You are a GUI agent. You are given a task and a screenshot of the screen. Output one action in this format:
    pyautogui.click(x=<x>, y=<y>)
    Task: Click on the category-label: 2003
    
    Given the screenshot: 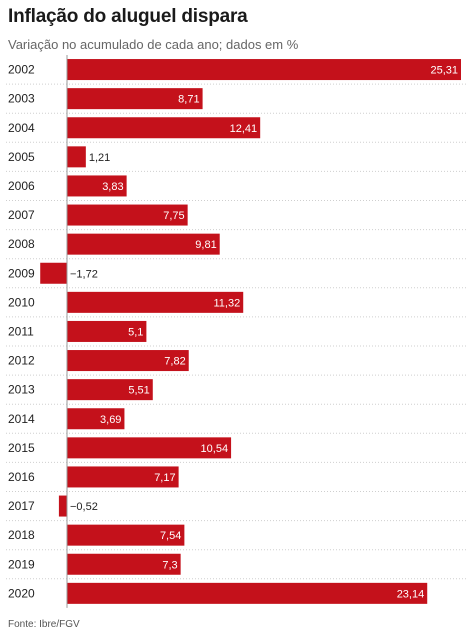 What is the action you would take?
    pyautogui.click(x=21, y=99)
    